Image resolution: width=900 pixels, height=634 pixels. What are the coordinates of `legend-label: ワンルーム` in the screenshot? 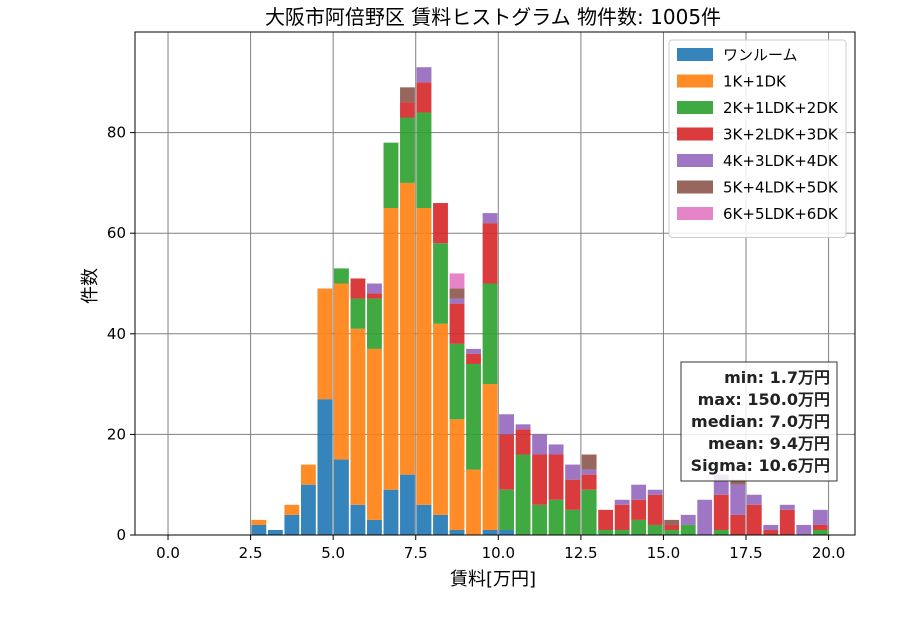 It's located at (760, 55).